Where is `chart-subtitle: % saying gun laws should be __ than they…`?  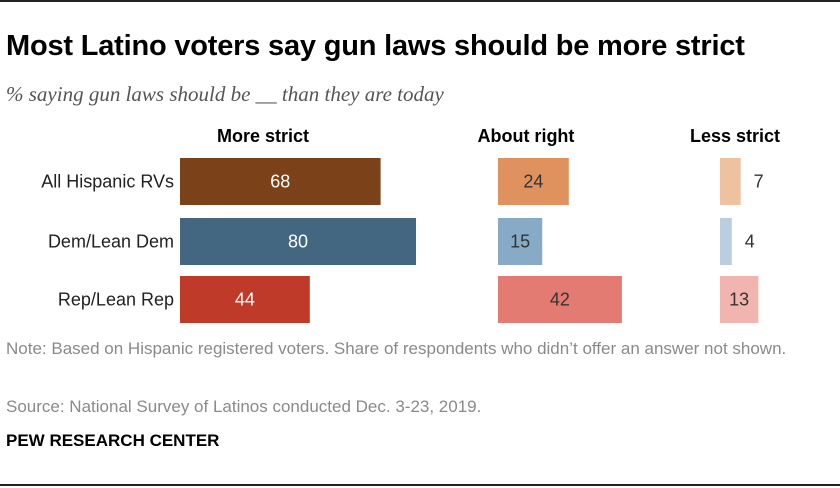 chart-subtitle: % saying gun laws should be __ than they… is located at coordinates (225, 94).